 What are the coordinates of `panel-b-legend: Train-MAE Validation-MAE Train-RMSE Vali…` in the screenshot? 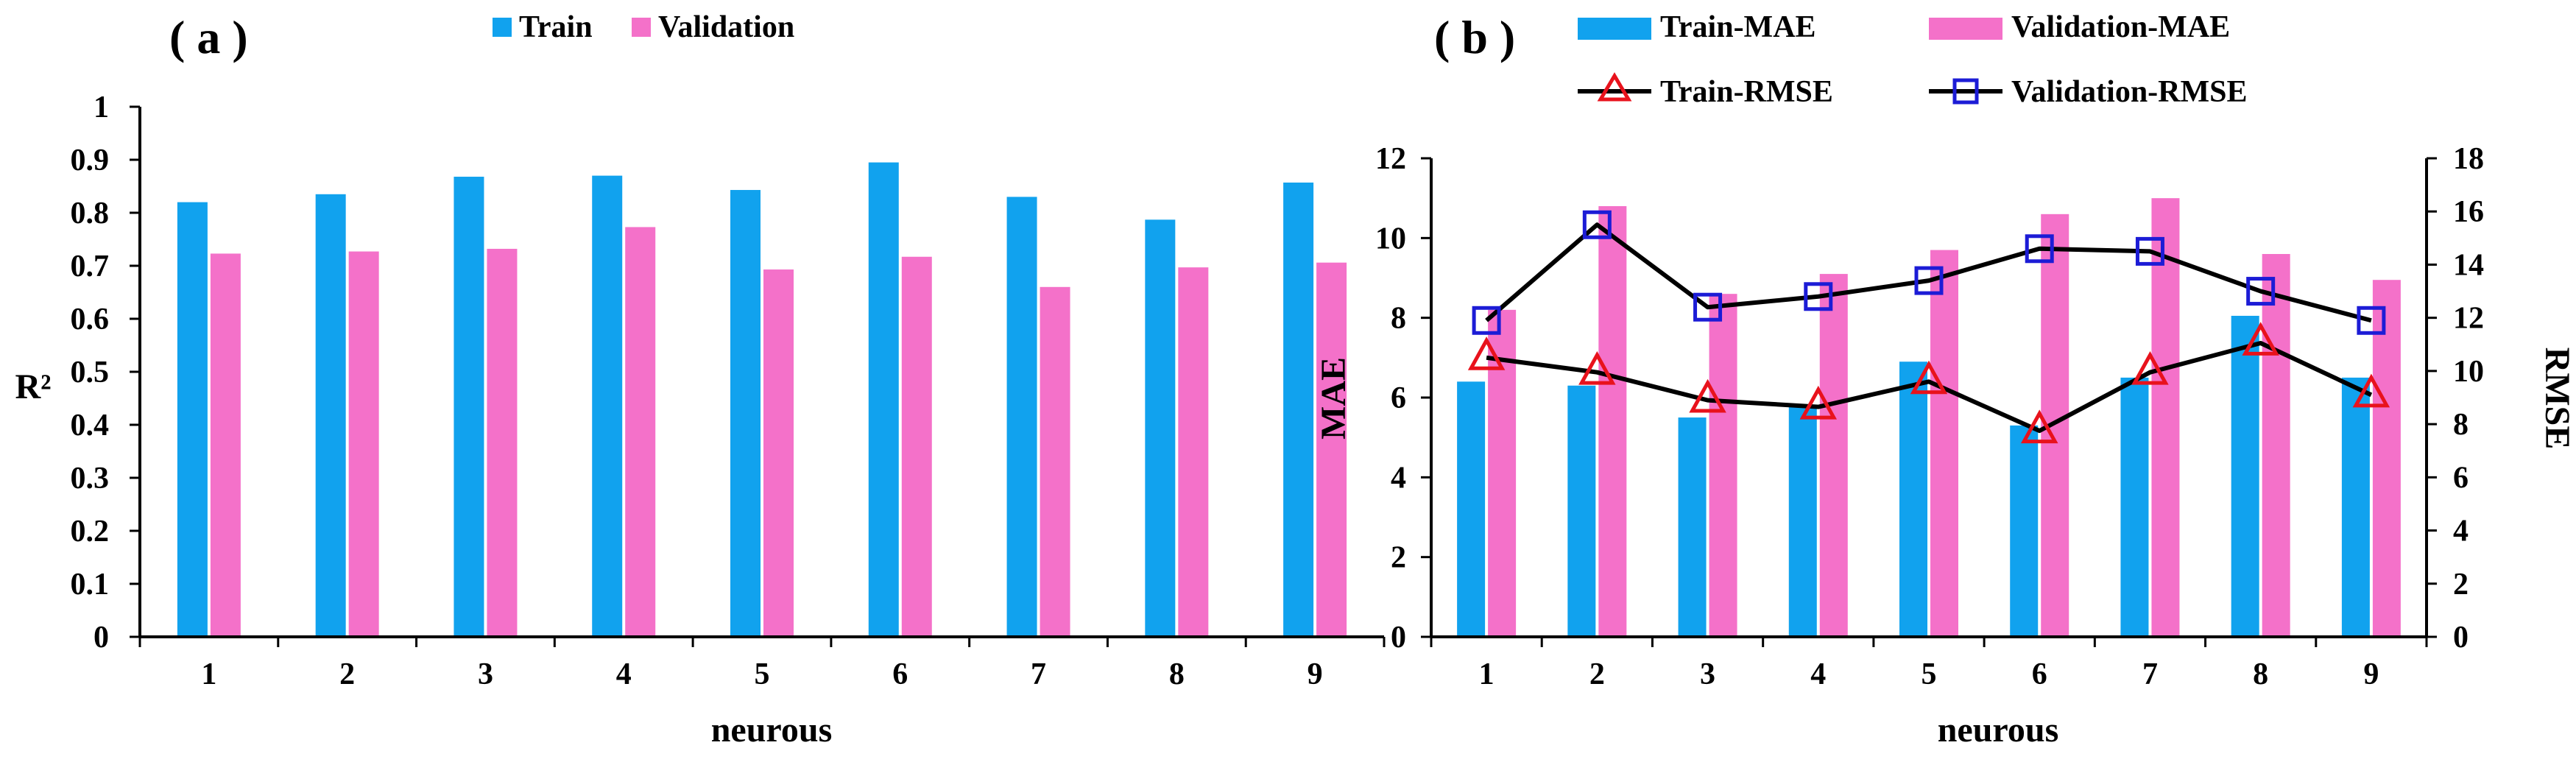 It's located at (1913, 59).